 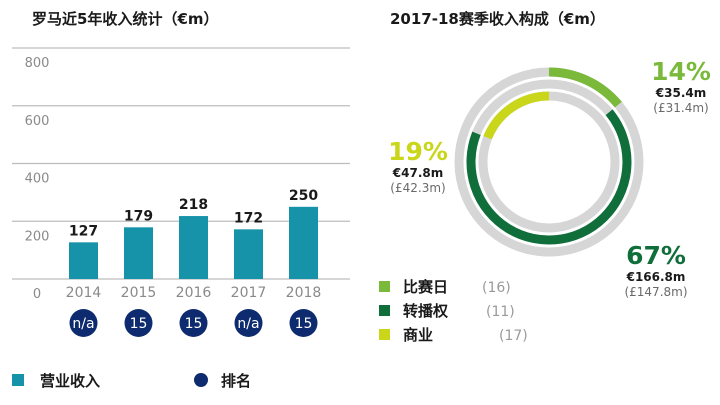 What do you see at coordinates (384, 286) in the screenshot?
I see `legend-swatch-matchday` at bounding box center [384, 286].